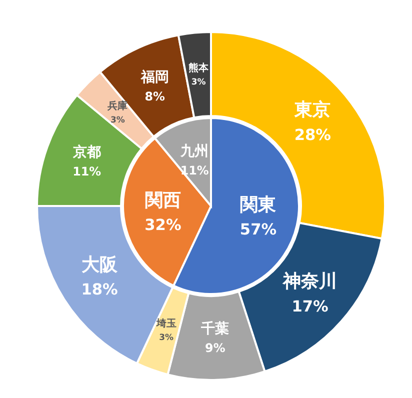 The height and width of the screenshot is (398, 412). I want to click on data-label: 8%, so click(154, 97).